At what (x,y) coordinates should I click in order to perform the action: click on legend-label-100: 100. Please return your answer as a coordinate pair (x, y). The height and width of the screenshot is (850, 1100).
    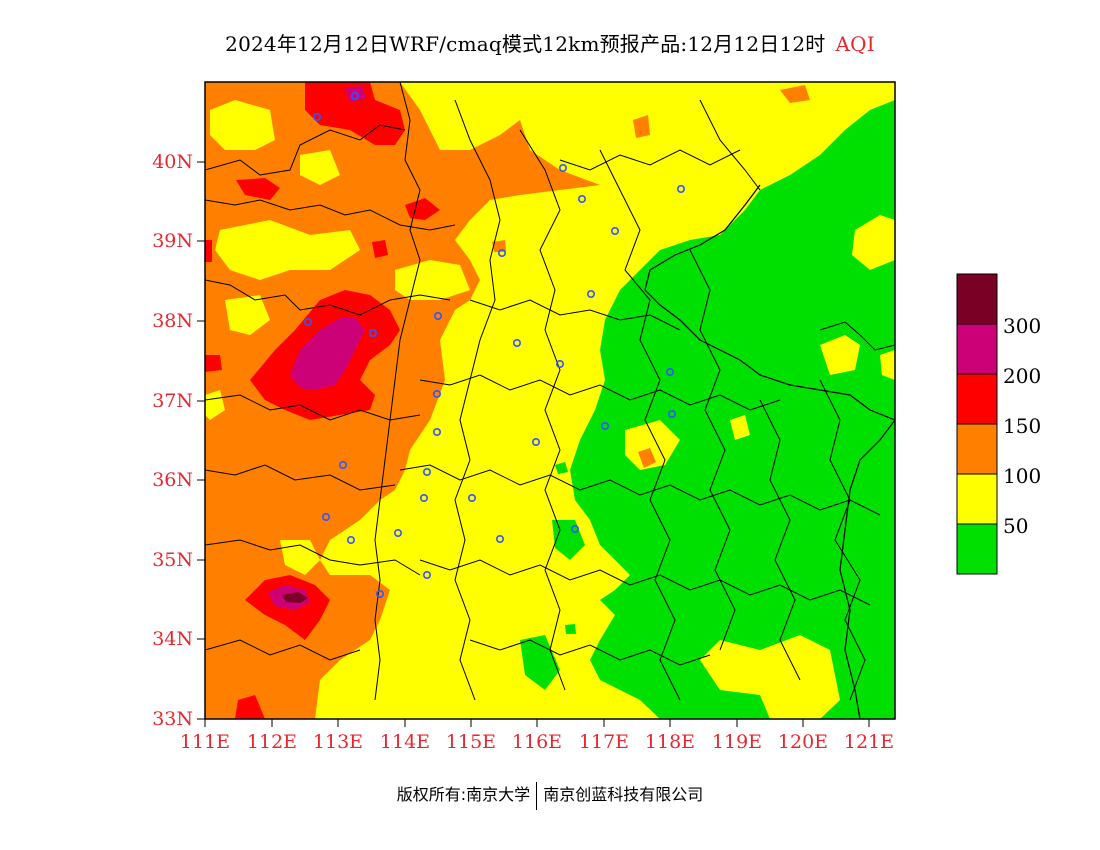
    Looking at the image, I should click on (1022, 476).